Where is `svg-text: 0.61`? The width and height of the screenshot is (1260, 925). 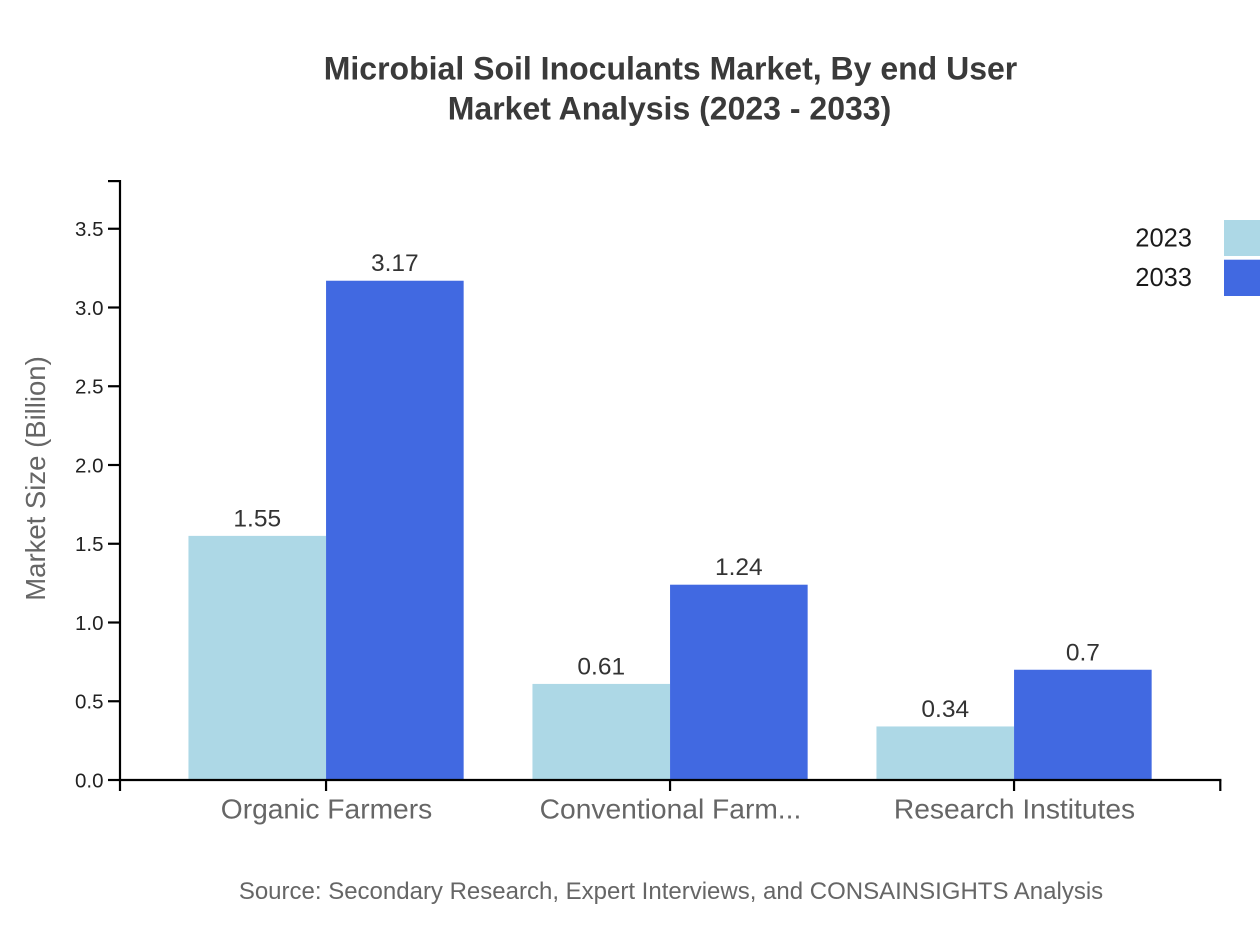 svg-text: 0.61 is located at coordinates (601, 666).